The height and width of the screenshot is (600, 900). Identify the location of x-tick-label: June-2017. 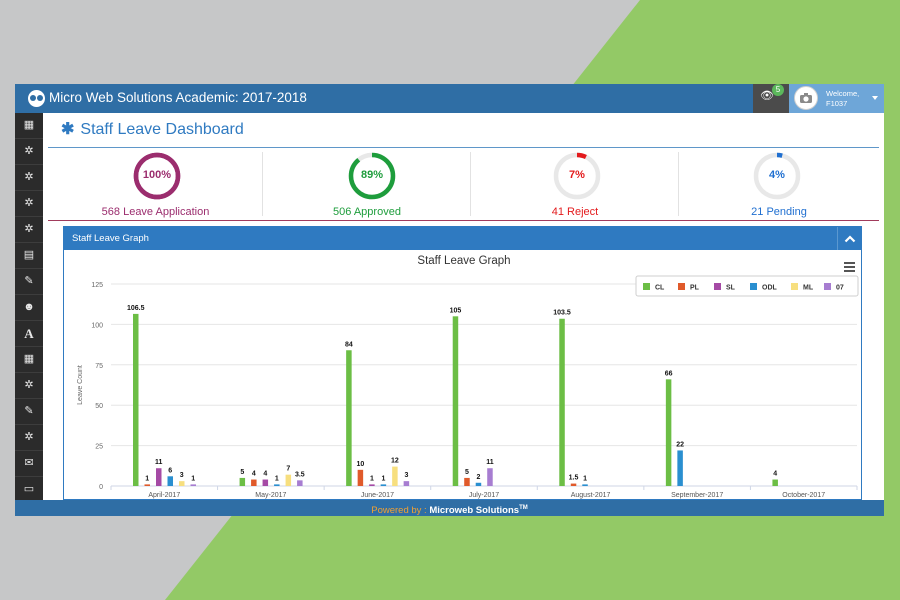
(377, 495).